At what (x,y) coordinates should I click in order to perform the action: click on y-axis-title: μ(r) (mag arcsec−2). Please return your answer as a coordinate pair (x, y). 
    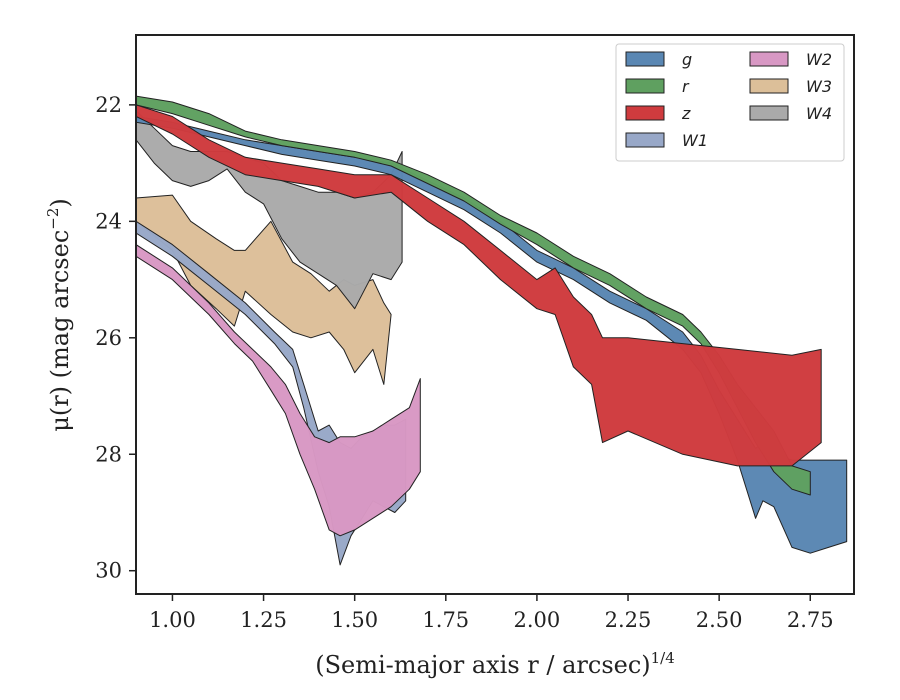
    Looking at the image, I should click on (59, 315).